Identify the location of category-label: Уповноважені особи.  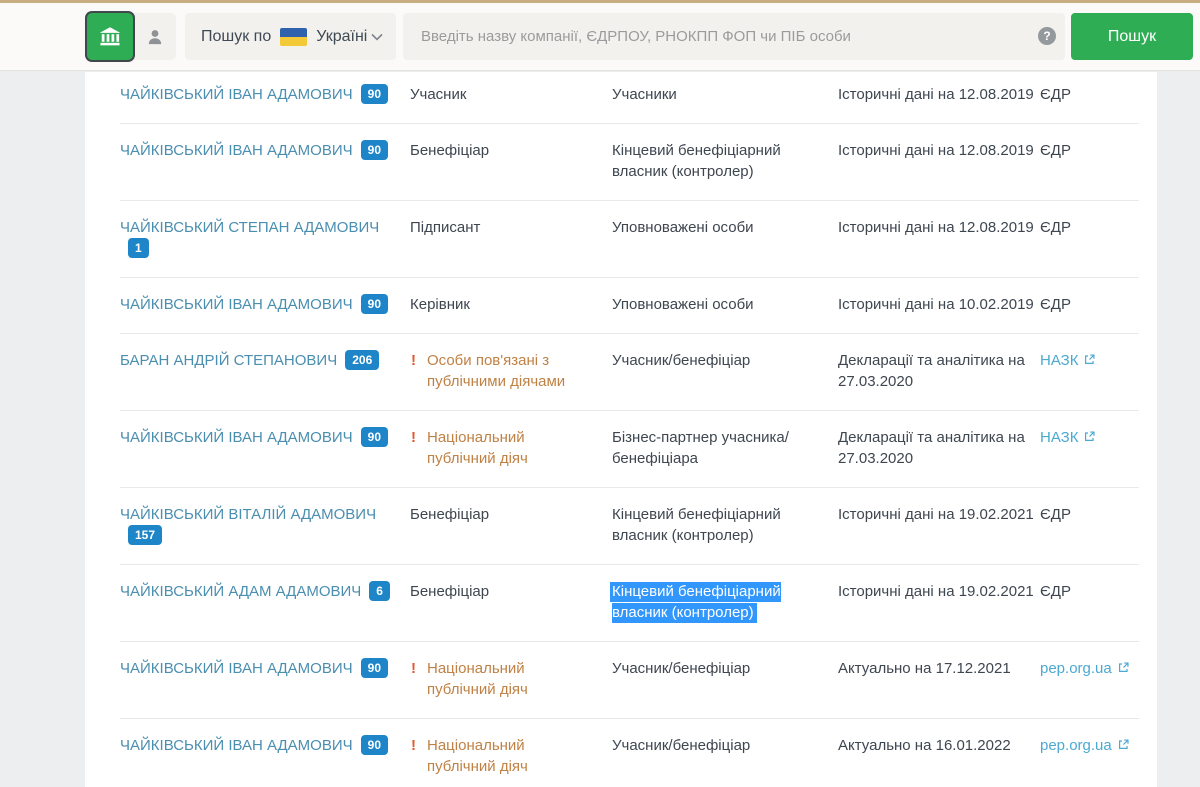
(683, 304).